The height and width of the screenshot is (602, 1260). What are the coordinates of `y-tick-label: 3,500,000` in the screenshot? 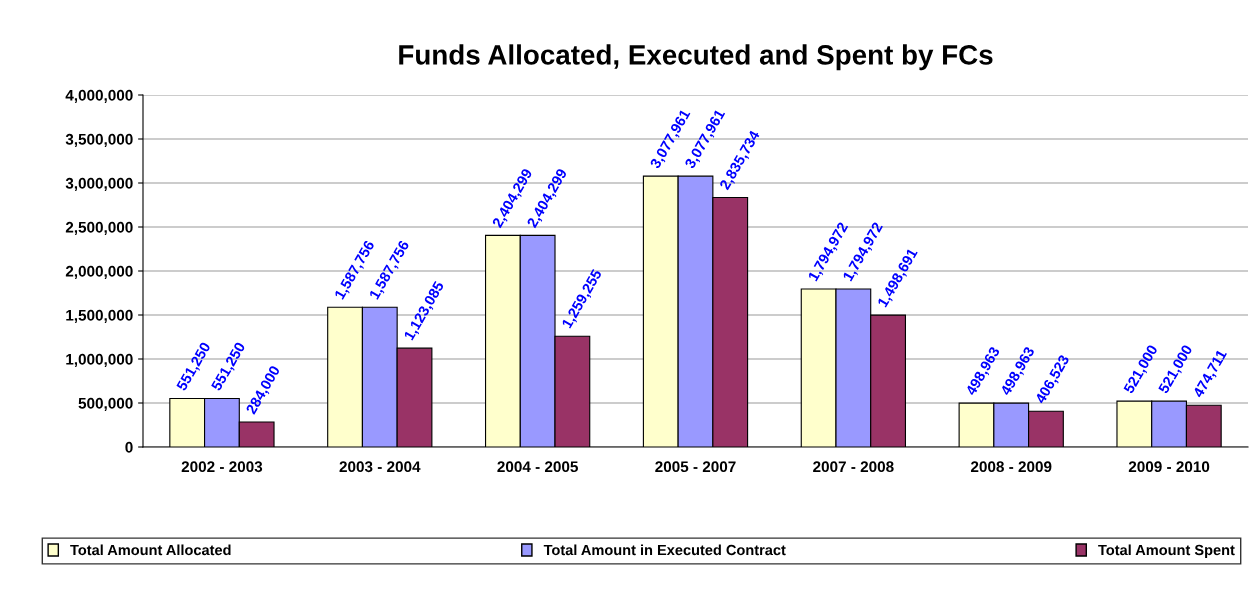 It's located at (99, 140).